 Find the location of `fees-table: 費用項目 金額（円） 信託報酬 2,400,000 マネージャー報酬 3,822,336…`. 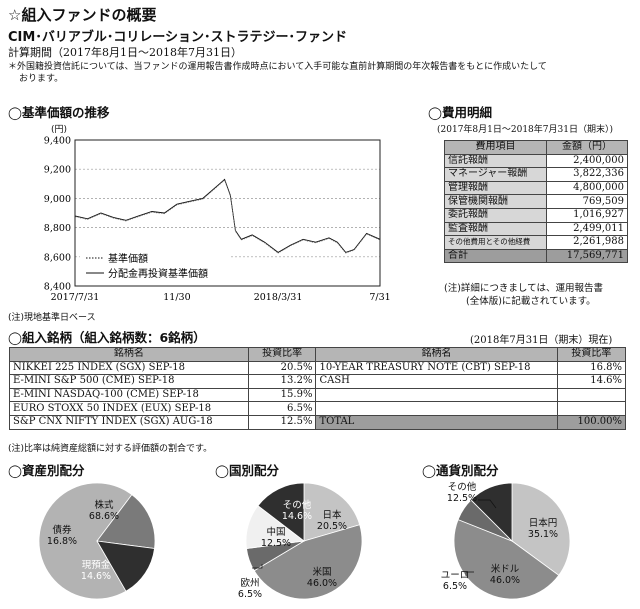

fees-table: 費用項目 金額（円） 信託報酬 2,400,000 マネージャー報酬 3,822,336… is located at coordinates (536, 202).